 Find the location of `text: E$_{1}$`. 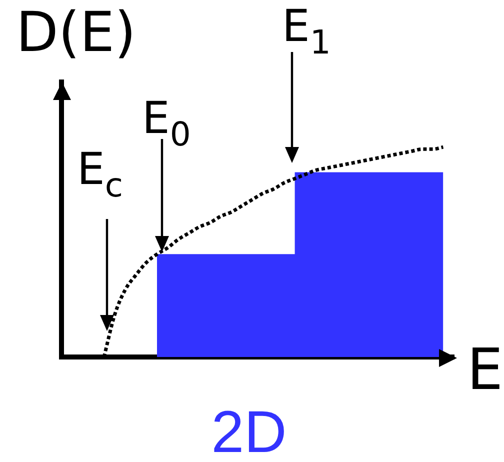

text: E$_{1}$ is located at coordinates (306, 31).